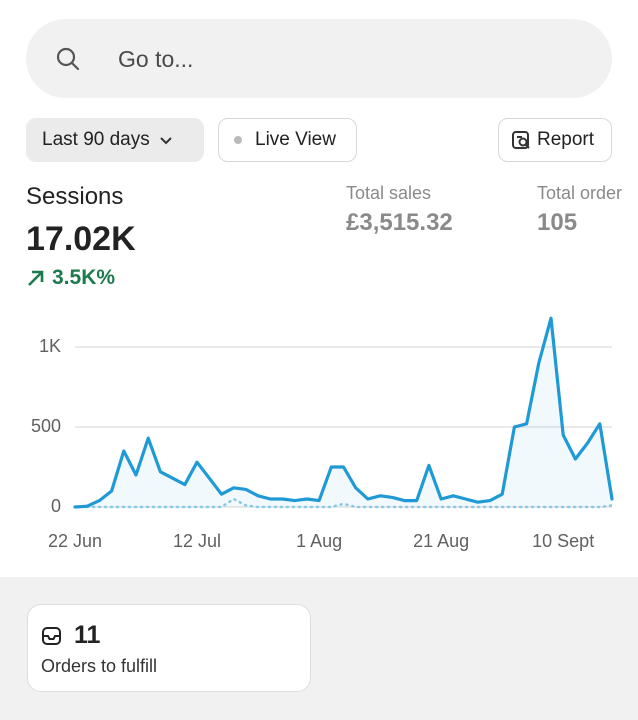 The width and height of the screenshot is (638, 720). What do you see at coordinates (441, 541) in the screenshot?
I see `x-tick-label: 21 Aug` at bounding box center [441, 541].